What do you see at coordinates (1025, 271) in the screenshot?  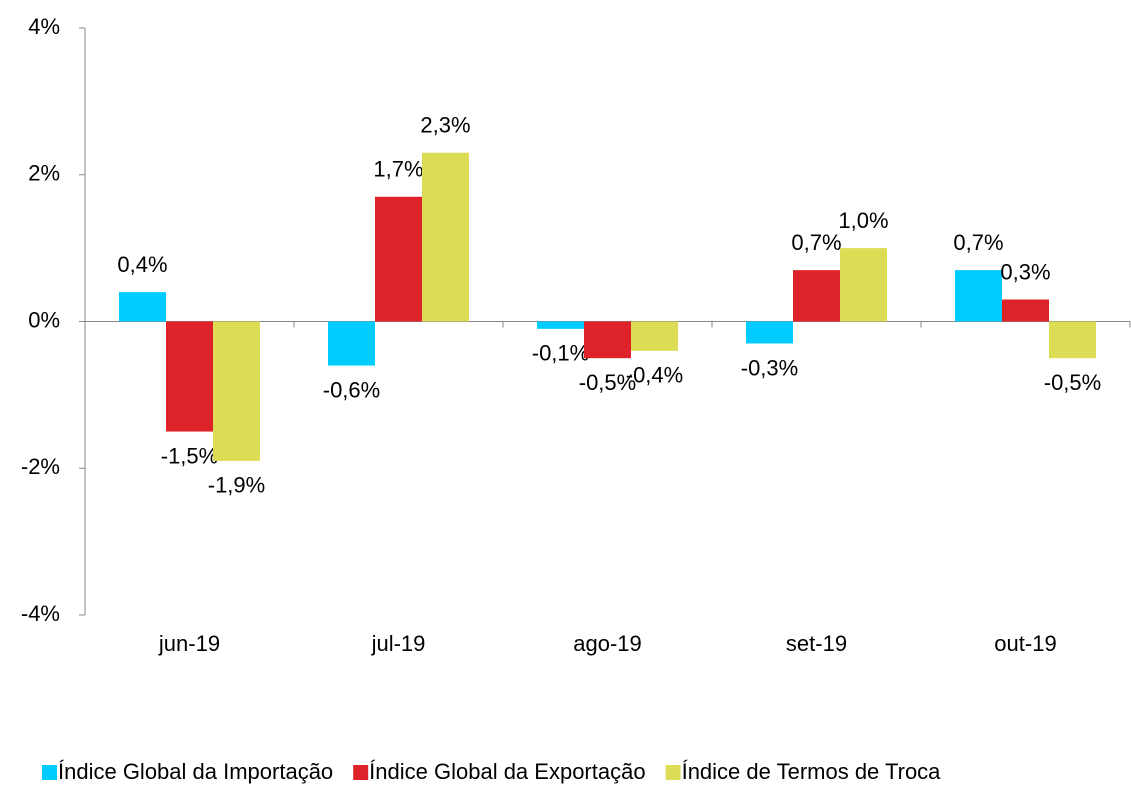 I see `data-label: 0,3%` at bounding box center [1025, 271].